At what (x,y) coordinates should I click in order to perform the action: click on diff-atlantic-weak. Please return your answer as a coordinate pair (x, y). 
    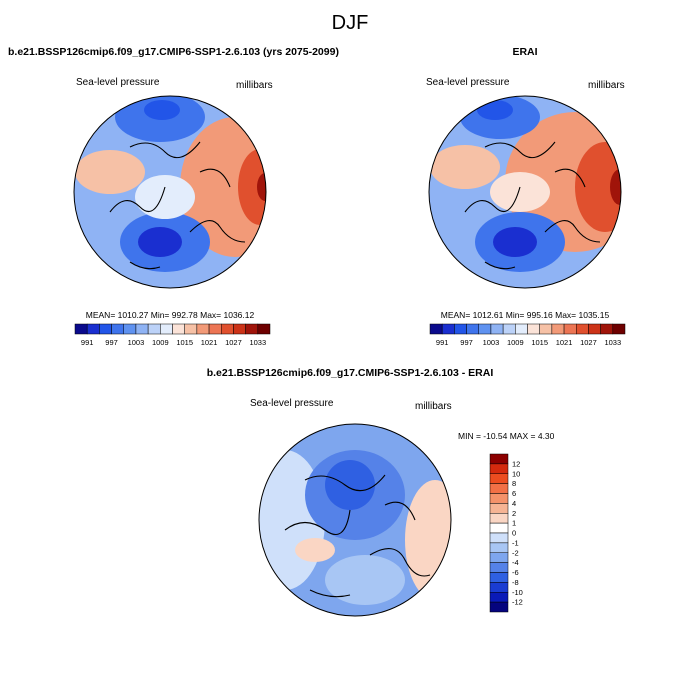
    Looking at the image, I should click on (365, 580).